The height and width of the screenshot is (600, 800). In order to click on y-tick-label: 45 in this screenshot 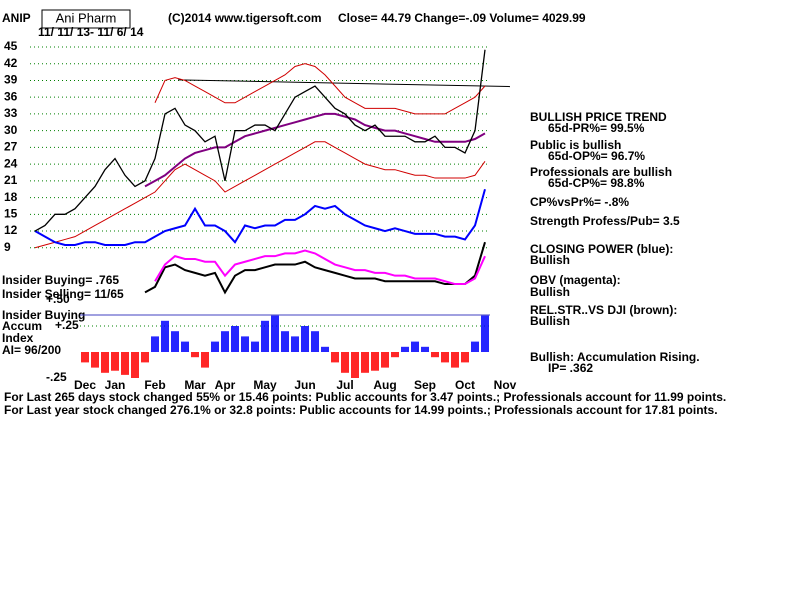, I will do `click(11, 46)`.